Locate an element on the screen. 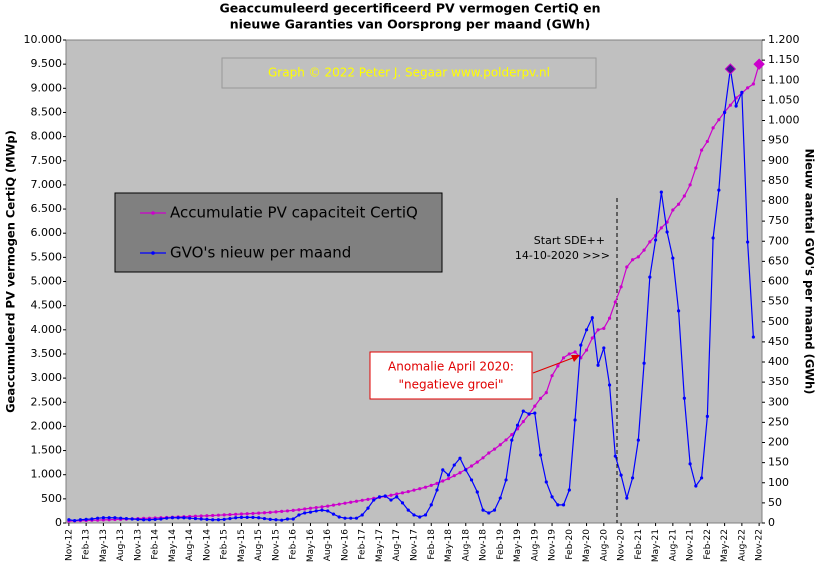 The width and height of the screenshot is (821, 568). x-tick-label: Aug-21 is located at coordinates (673, 545).